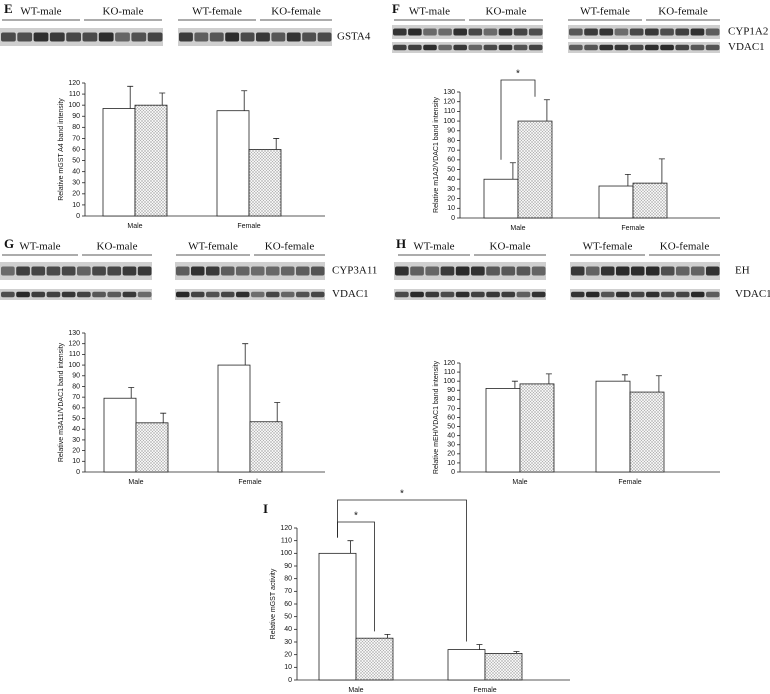 Image resolution: width=770 pixels, height=694 pixels. I want to click on panel-letter: I, so click(265, 508).